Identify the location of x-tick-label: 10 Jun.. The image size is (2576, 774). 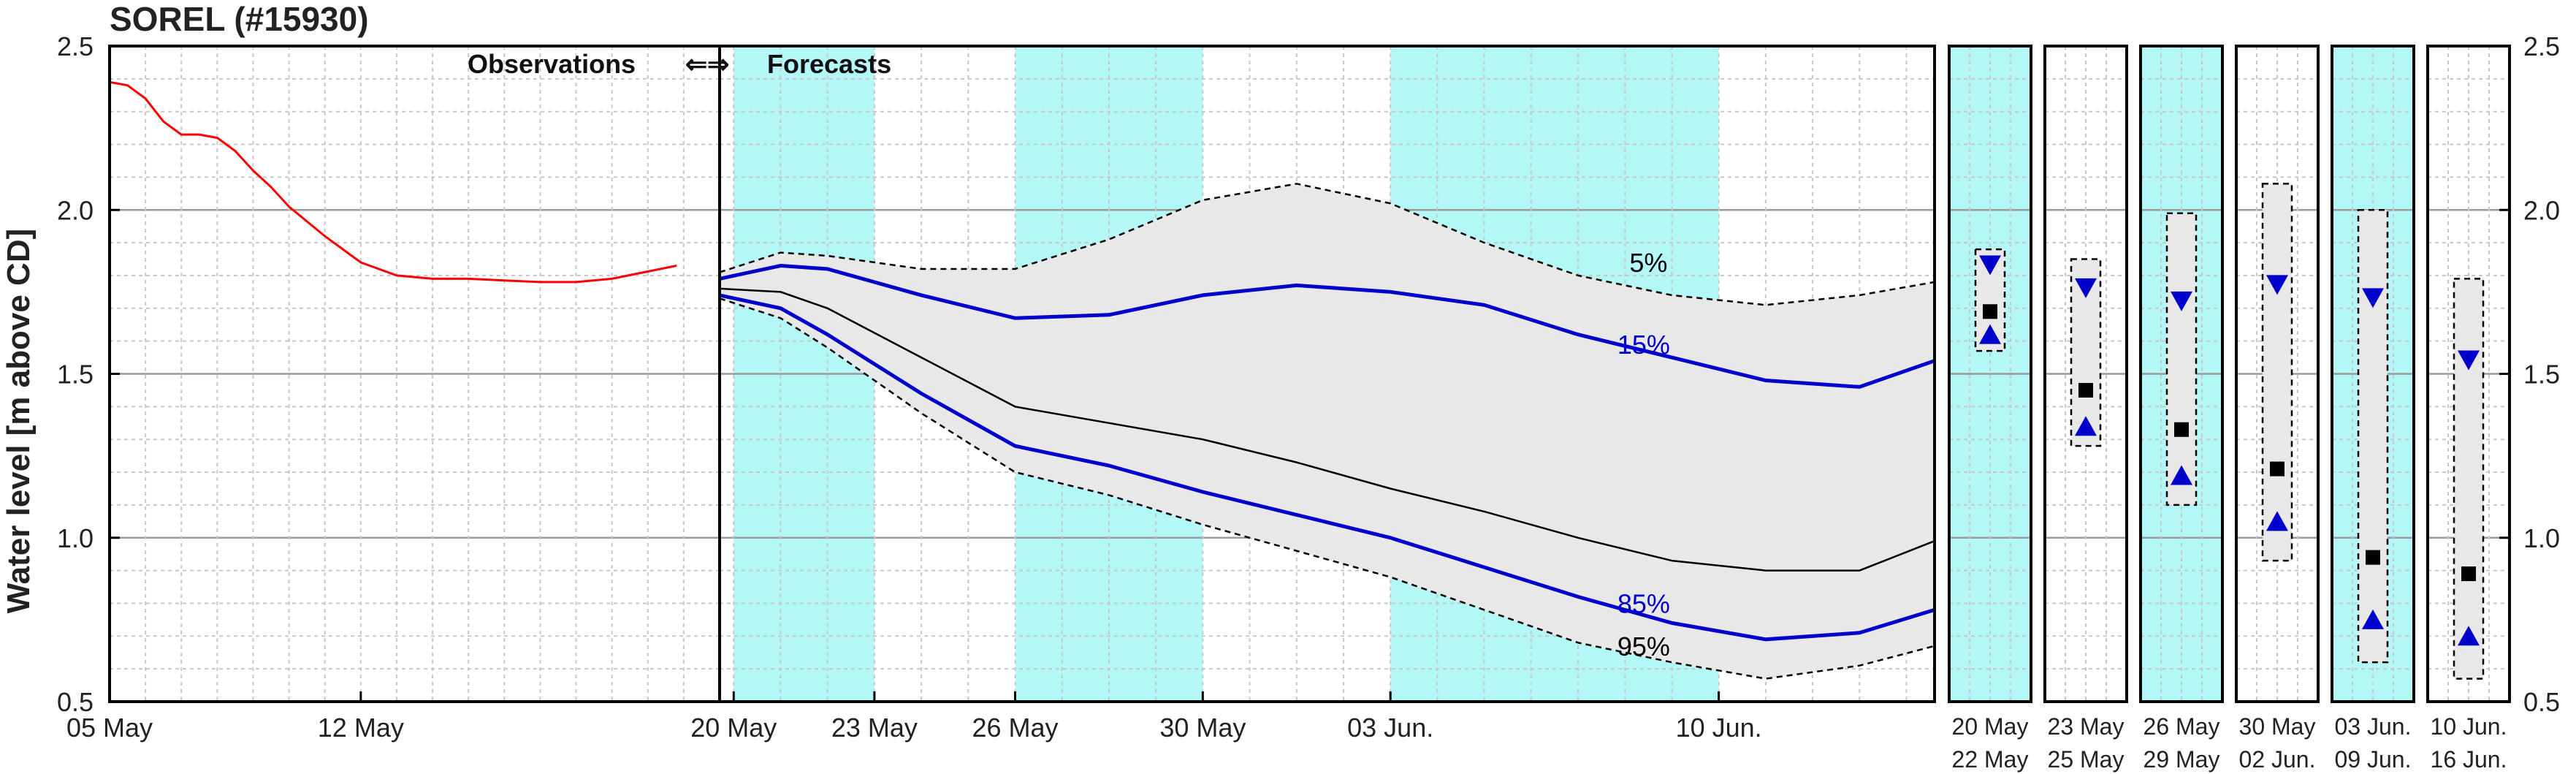
(1719, 728).